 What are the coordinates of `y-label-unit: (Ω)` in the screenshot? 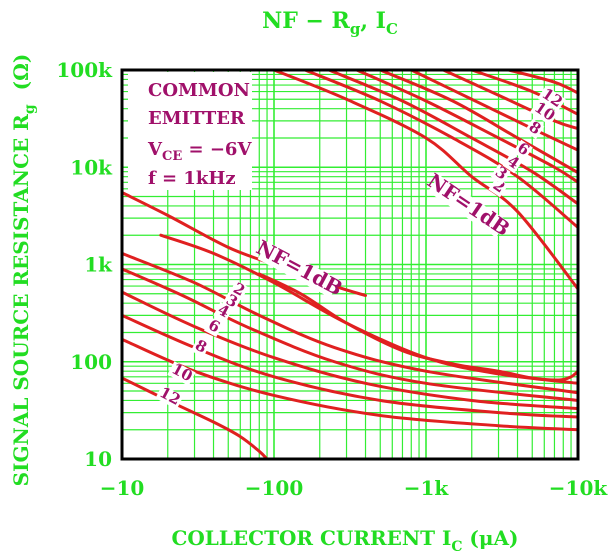 It's located at (21, 72).